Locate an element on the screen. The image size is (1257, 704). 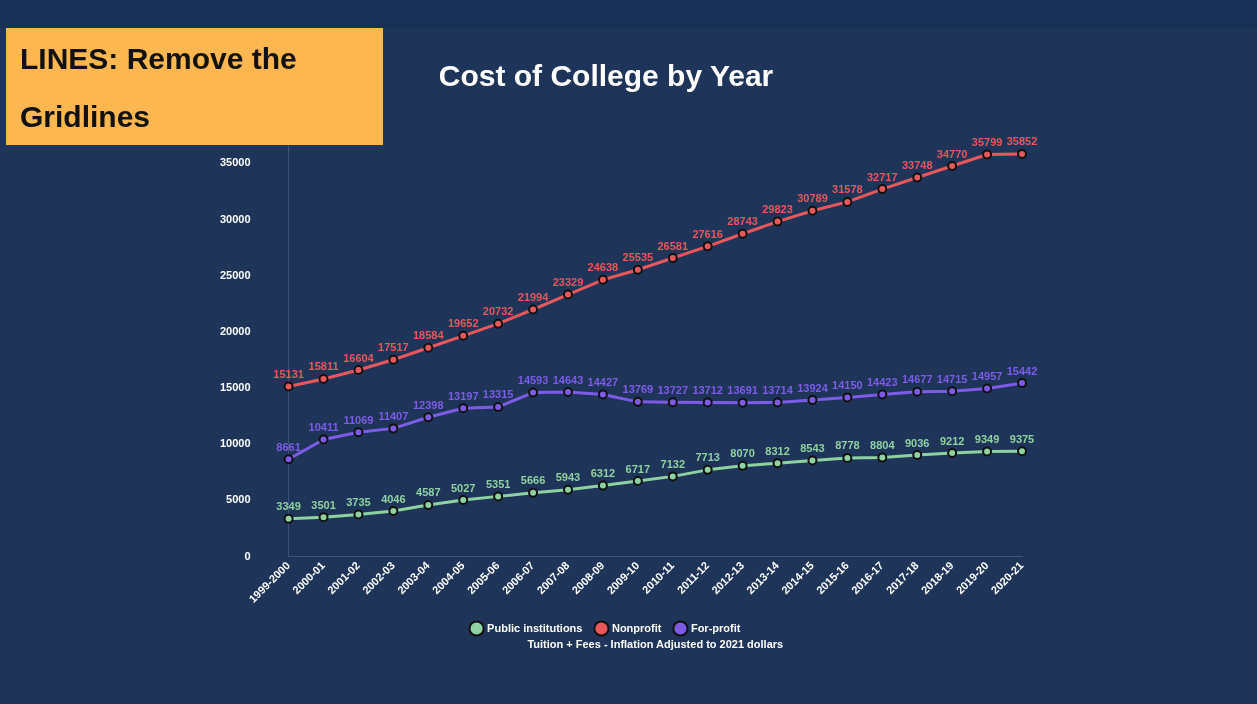
y-tick-label: 30000 is located at coordinates (235, 218).